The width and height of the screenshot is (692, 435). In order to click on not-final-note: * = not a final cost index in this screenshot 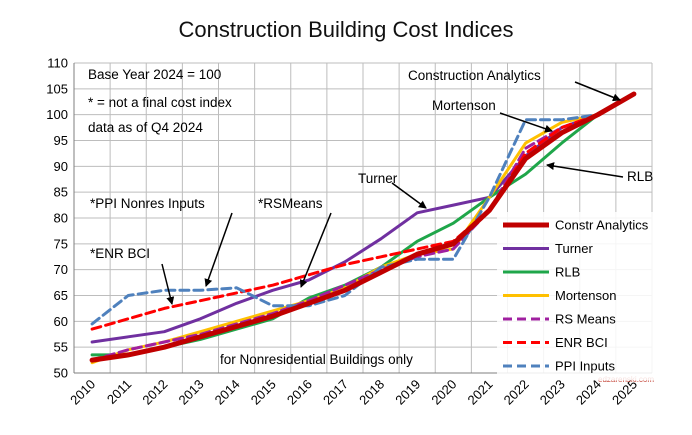, I will do `click(160, 102)`.